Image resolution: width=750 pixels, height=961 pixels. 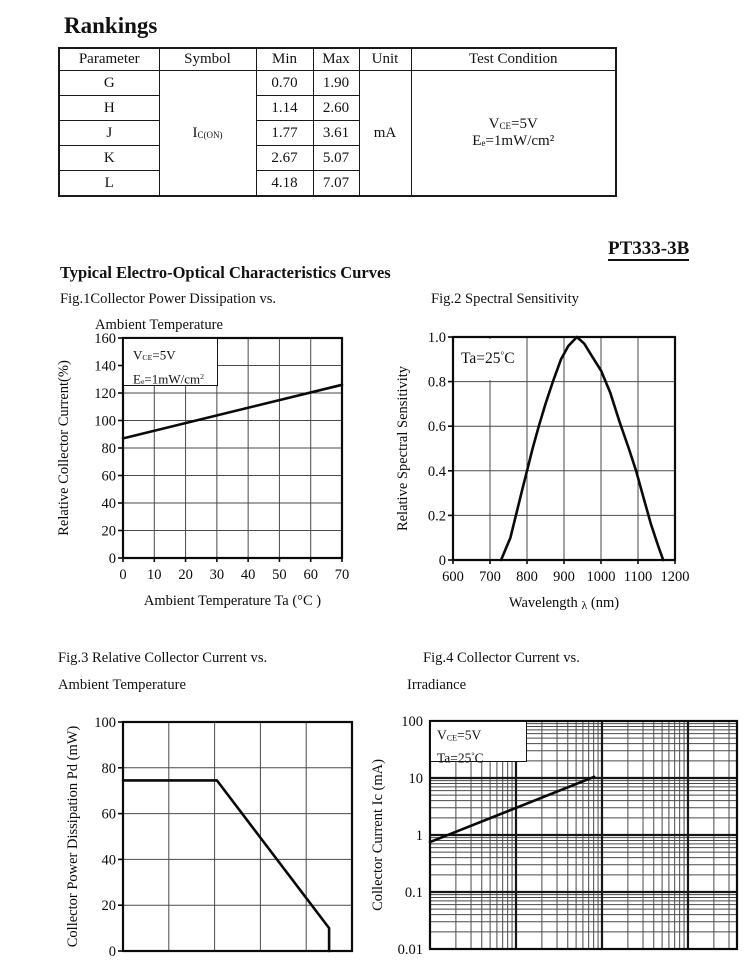 What do you see at coordinates (154, 355) in the screenshot?
I see `fig1-annotation-line1: VCE=5V` at bounding box center [154, 355].